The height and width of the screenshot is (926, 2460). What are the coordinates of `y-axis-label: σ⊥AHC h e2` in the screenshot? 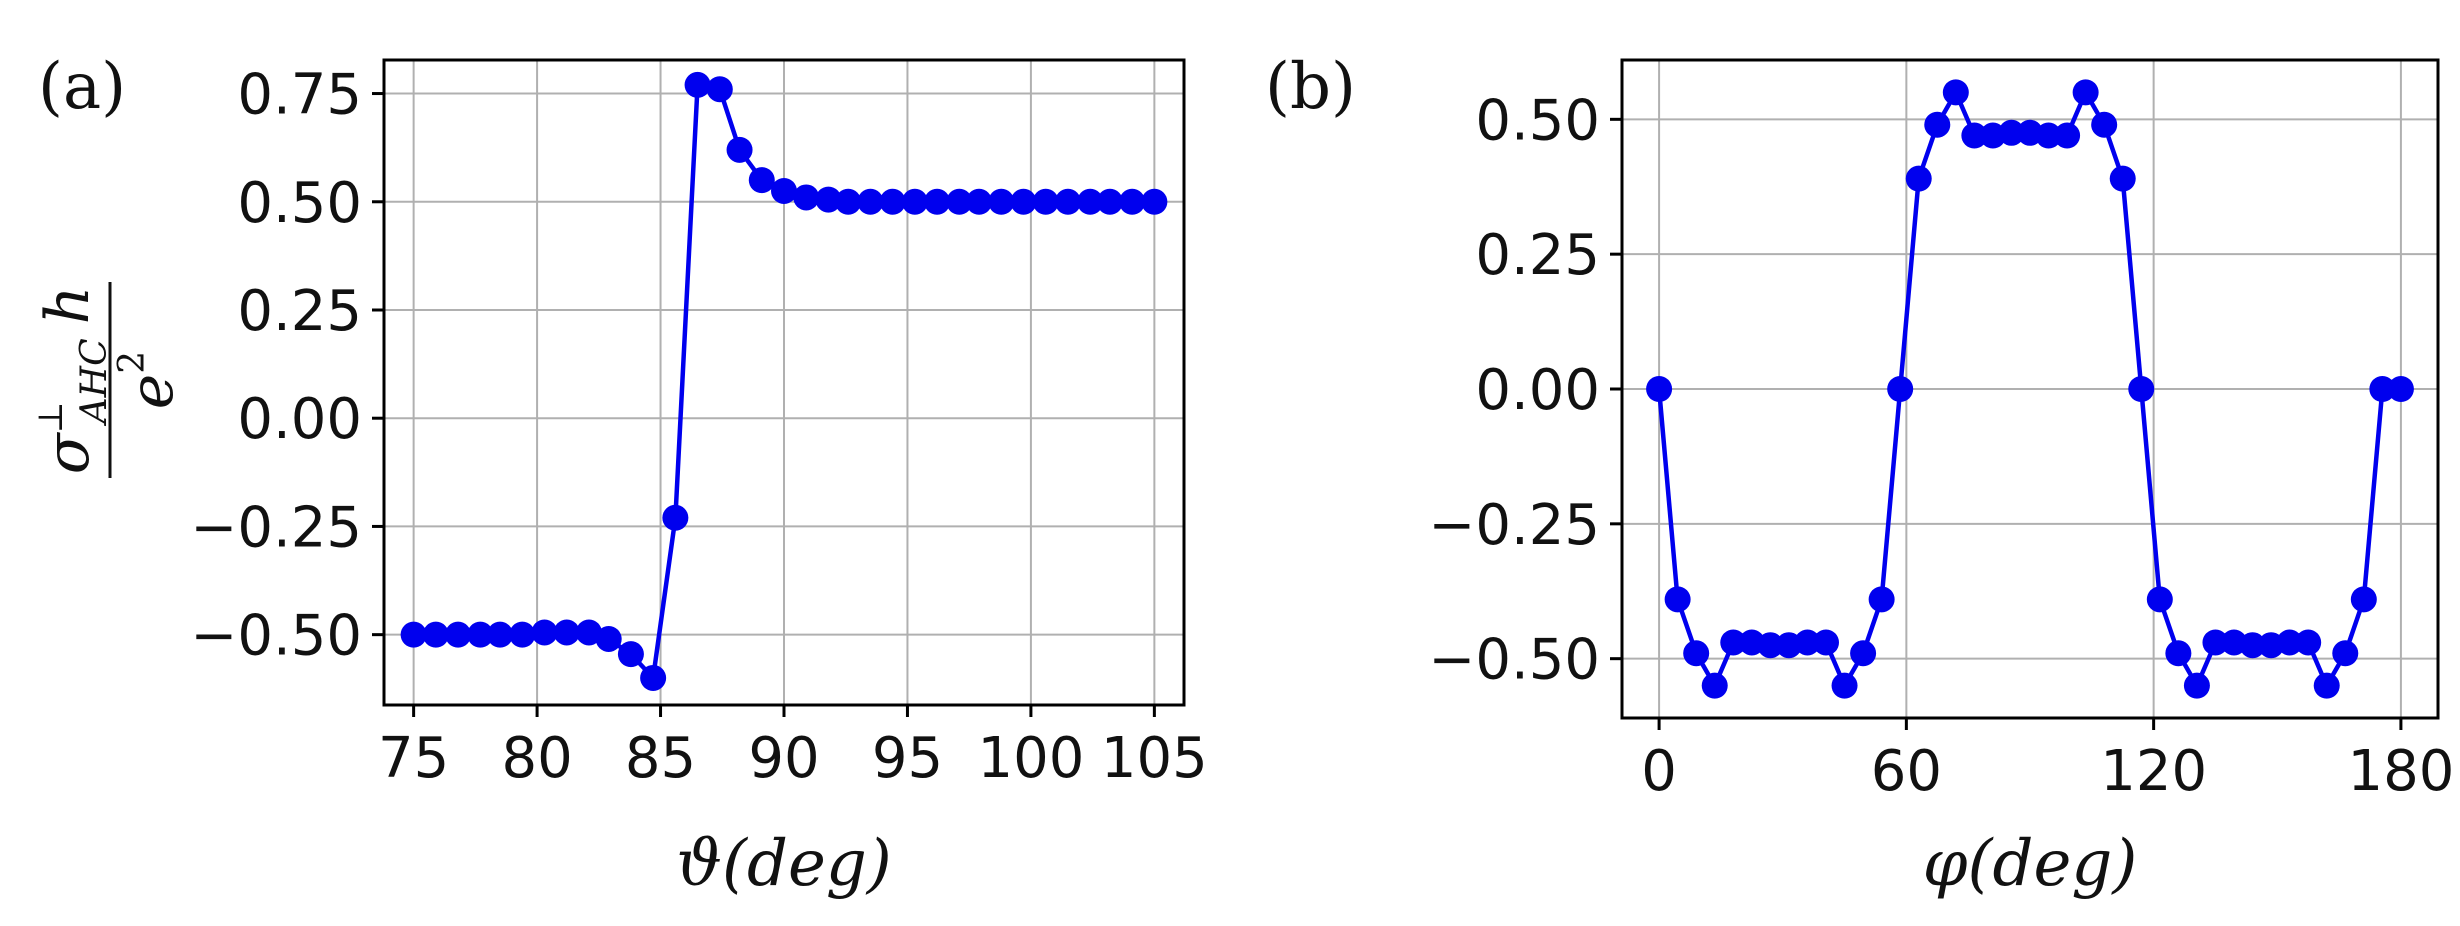 It's located at (109, 380).